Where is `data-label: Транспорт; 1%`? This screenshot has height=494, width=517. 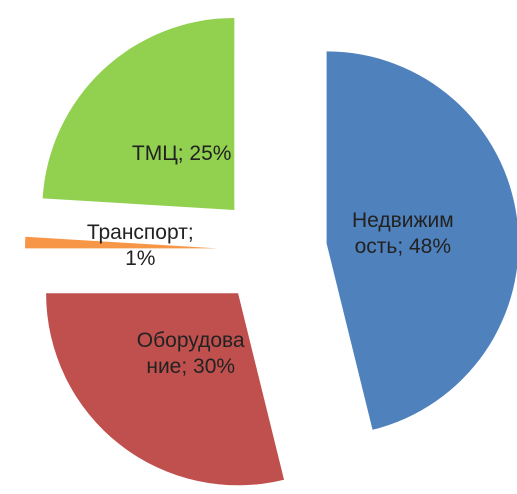 data-label: Транспорт; 1% is located at coordinates (140, 246).